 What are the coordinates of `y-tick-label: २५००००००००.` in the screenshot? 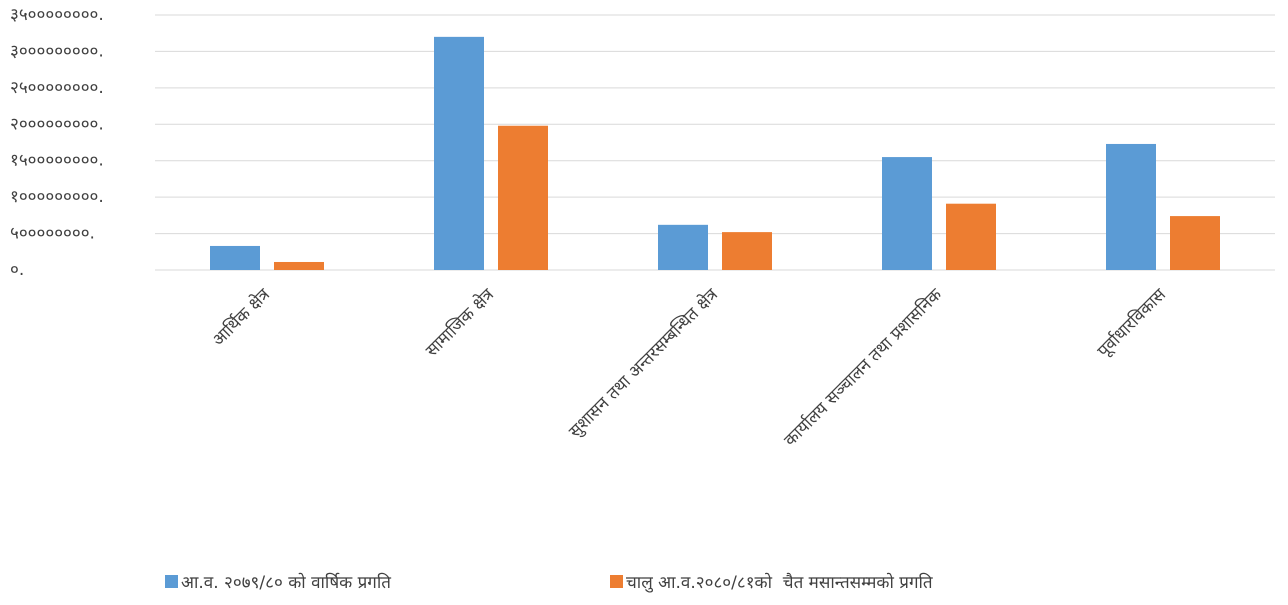 It's located at (57, 88).